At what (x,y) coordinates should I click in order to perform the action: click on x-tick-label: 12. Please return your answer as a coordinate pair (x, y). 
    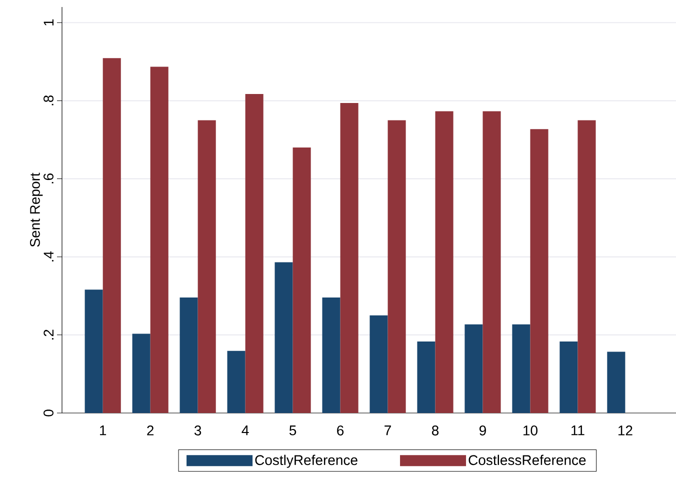
    Looking at the image, I should click on (625, 431).